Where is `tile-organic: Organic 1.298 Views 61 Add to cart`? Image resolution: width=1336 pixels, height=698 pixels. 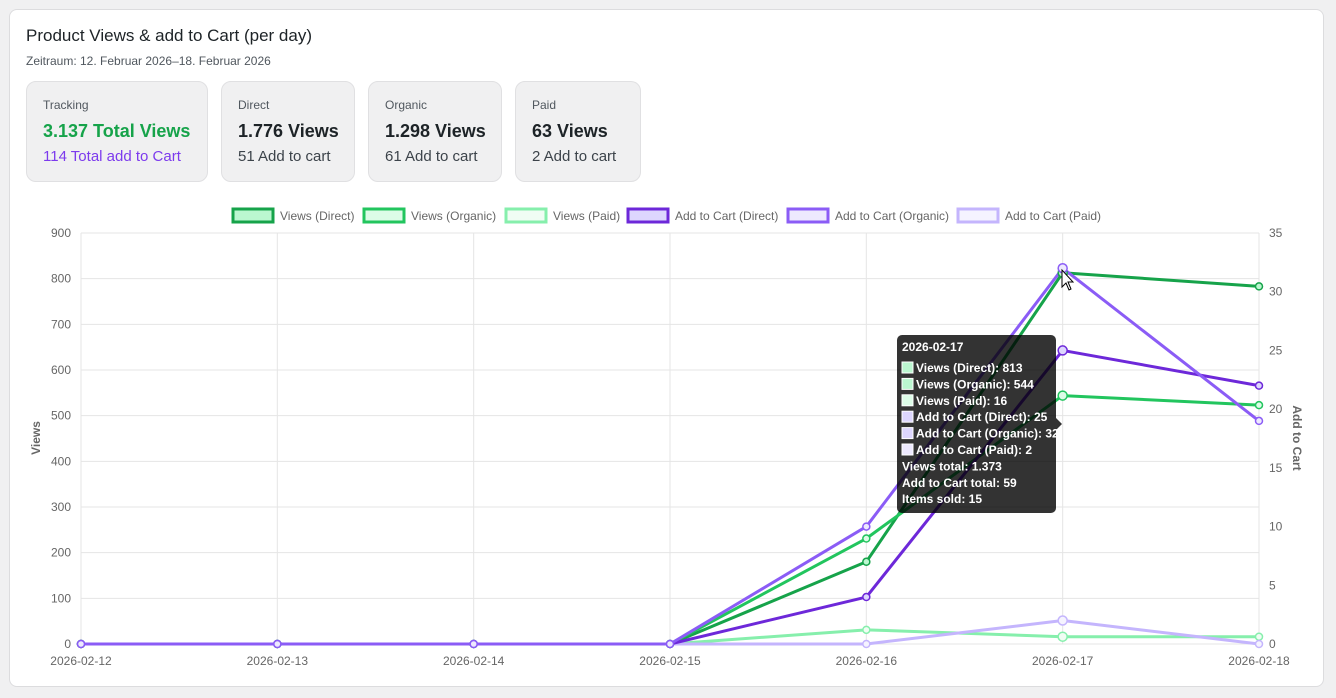
tile-organic: Organic 1.298 Views 61 Add to cart is located at coordinates (435, 131).